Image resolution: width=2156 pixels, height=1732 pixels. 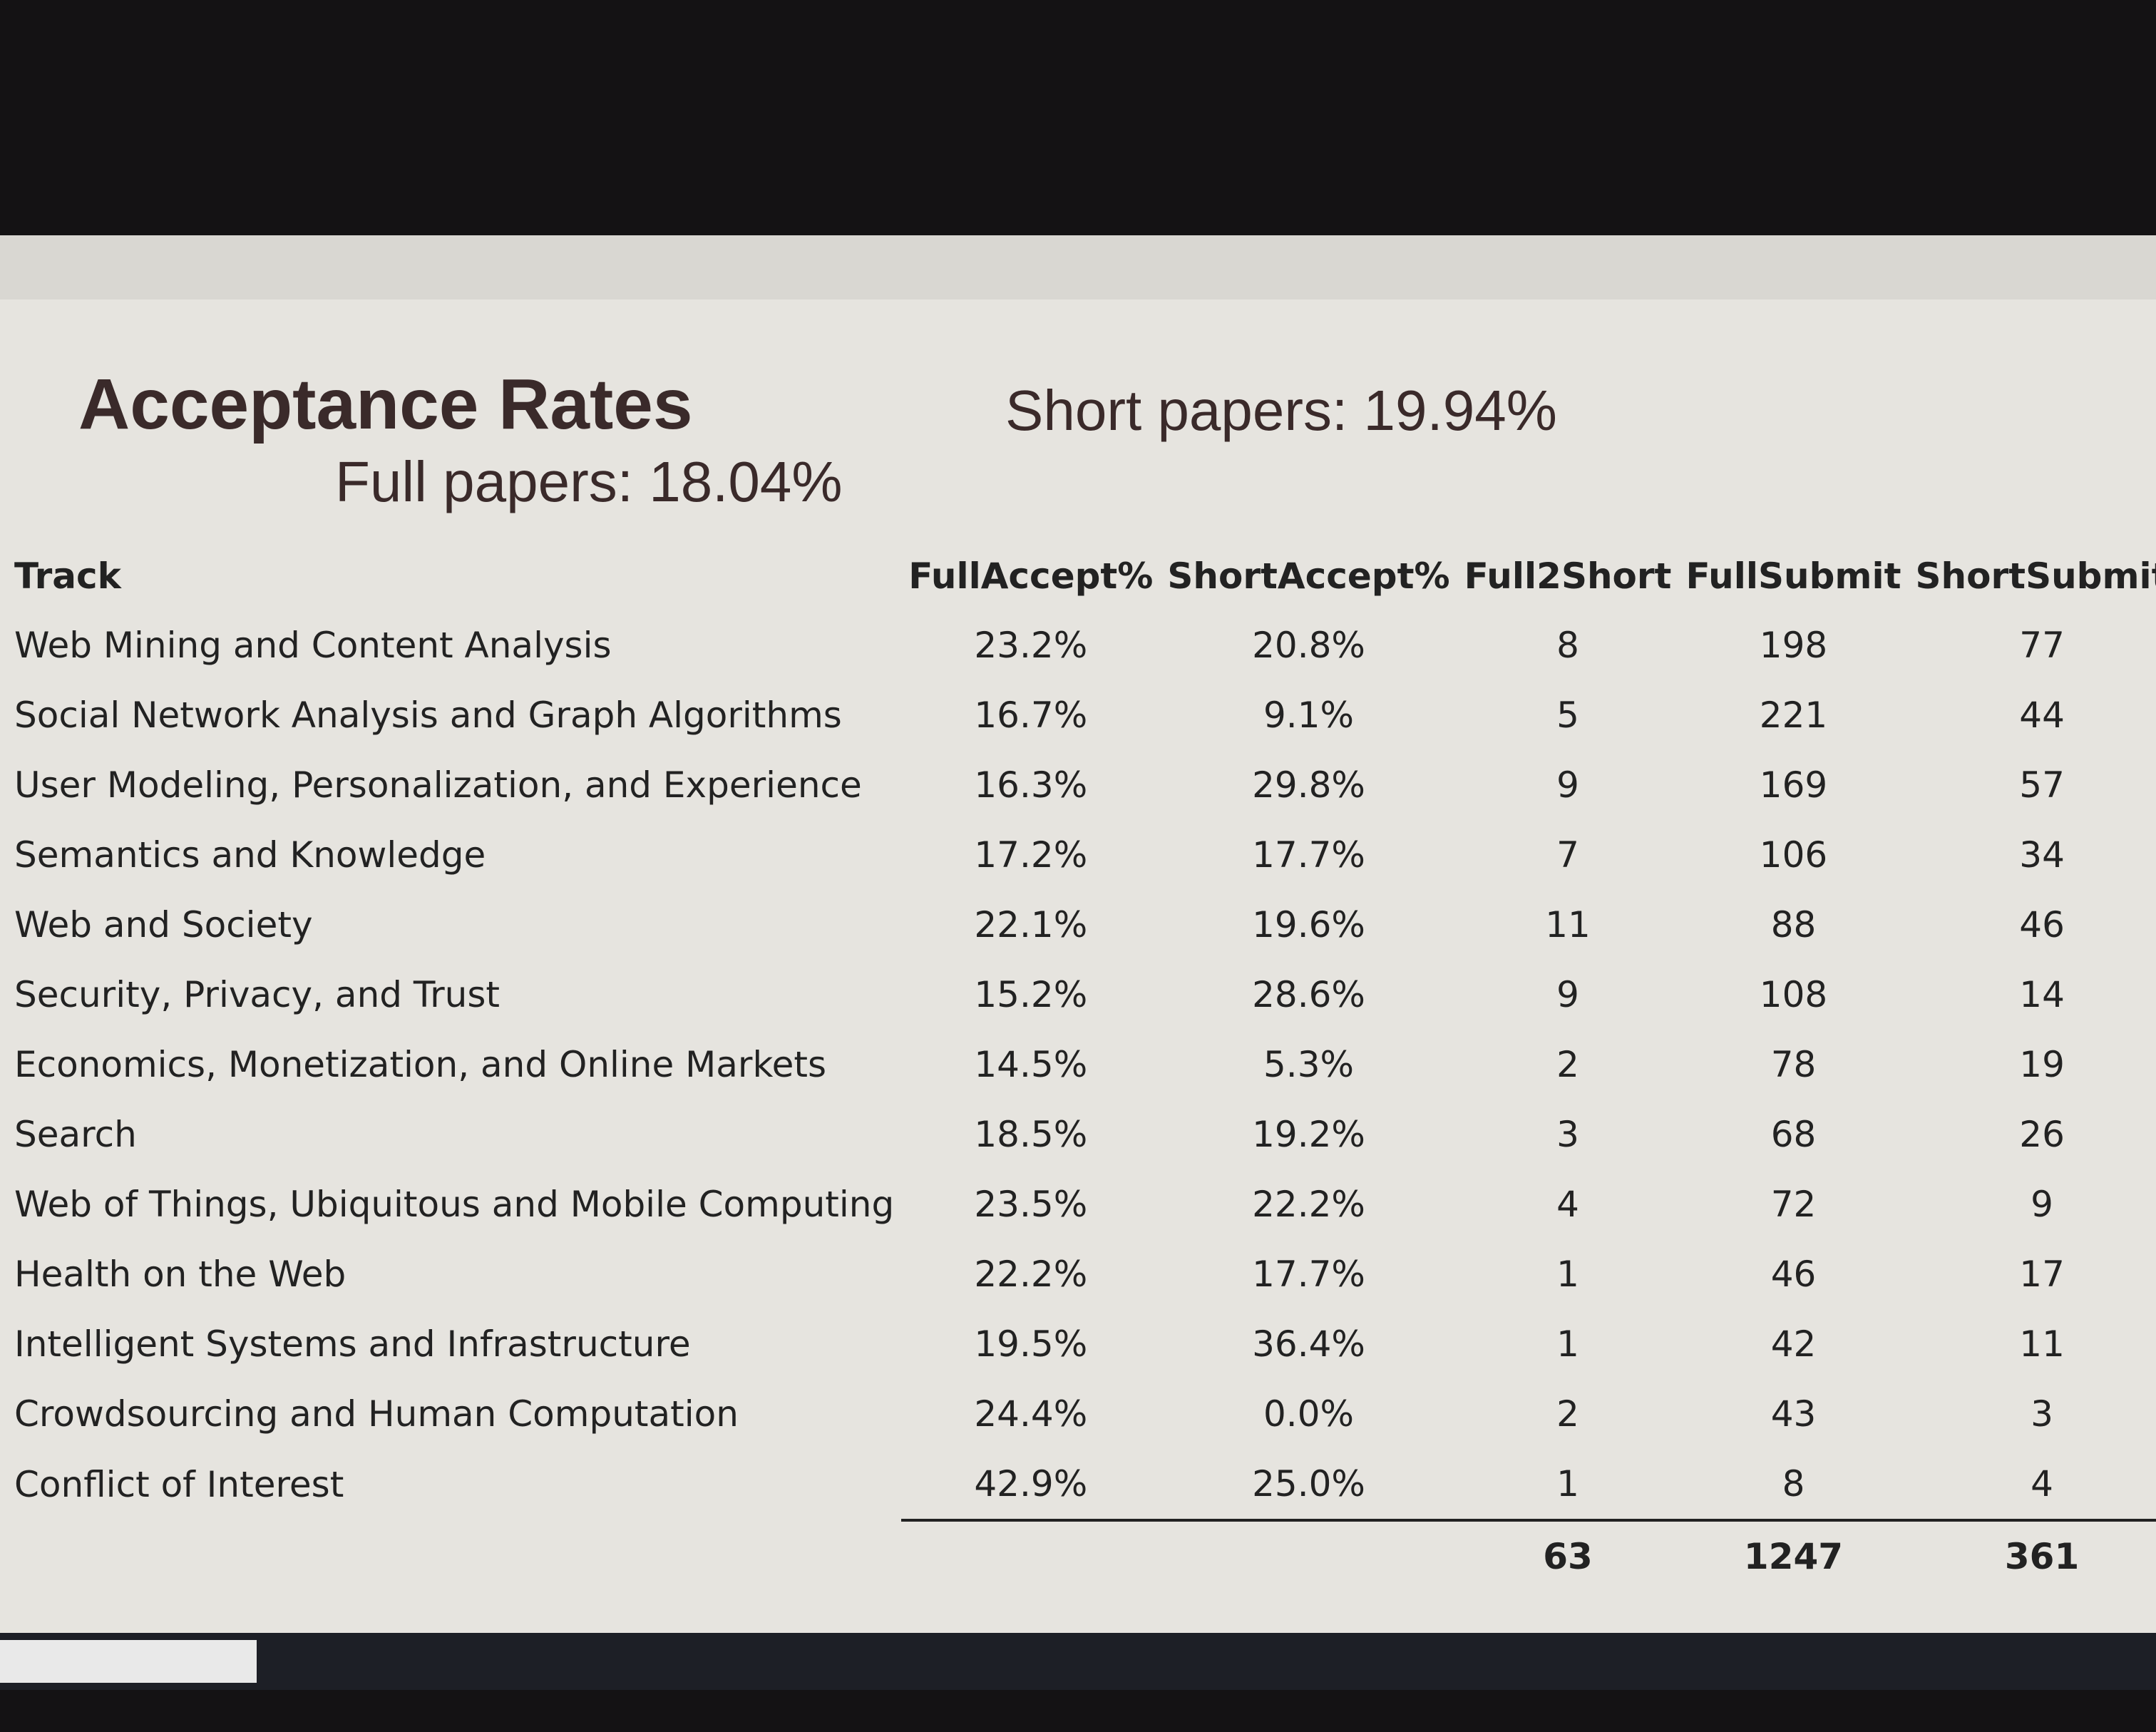 I want to click on cell: 19.5%, so click(x=1031, y=1344).